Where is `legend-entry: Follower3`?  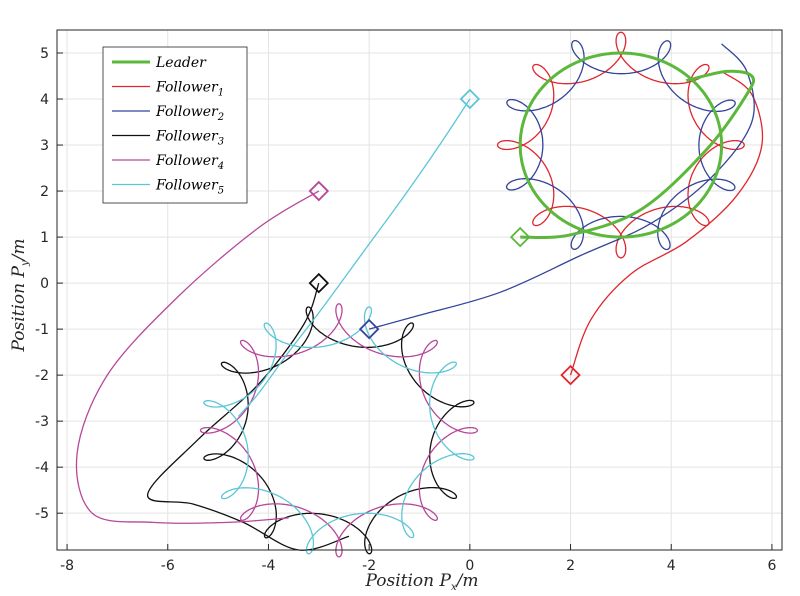 legend-entry: Follower3 is located at coordinates (189, 138).